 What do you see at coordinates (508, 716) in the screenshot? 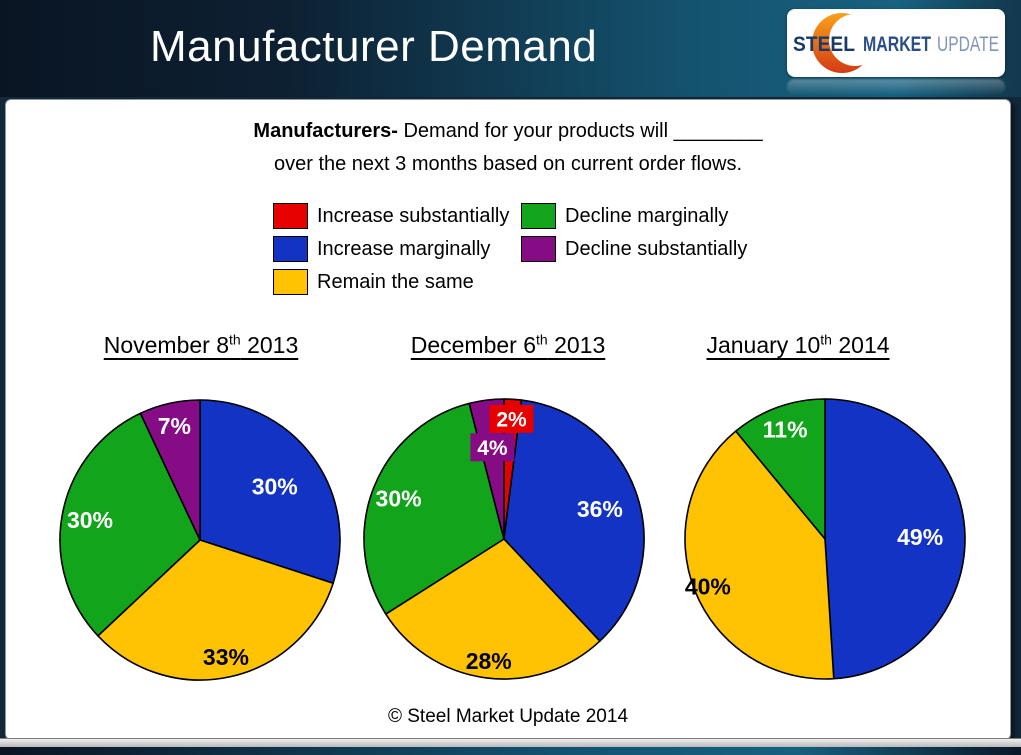
I see `copyright-text: © Steel Market Update 2014` at bounding box center [508, 716].